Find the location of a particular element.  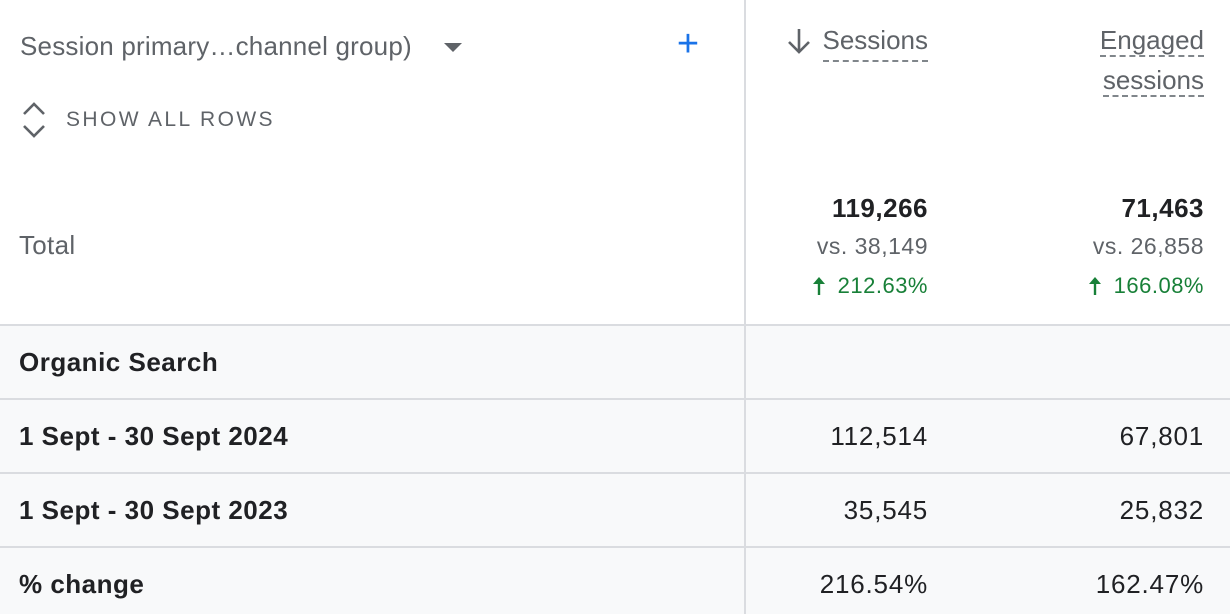

sessions-header-label: Sessions is located at coordinates (875, 41).